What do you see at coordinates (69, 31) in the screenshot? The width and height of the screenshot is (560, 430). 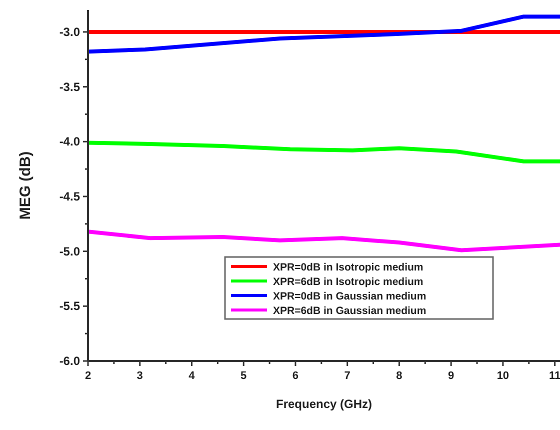 I see `y-tick-label: -3.0` at bounding box center [69, 31].